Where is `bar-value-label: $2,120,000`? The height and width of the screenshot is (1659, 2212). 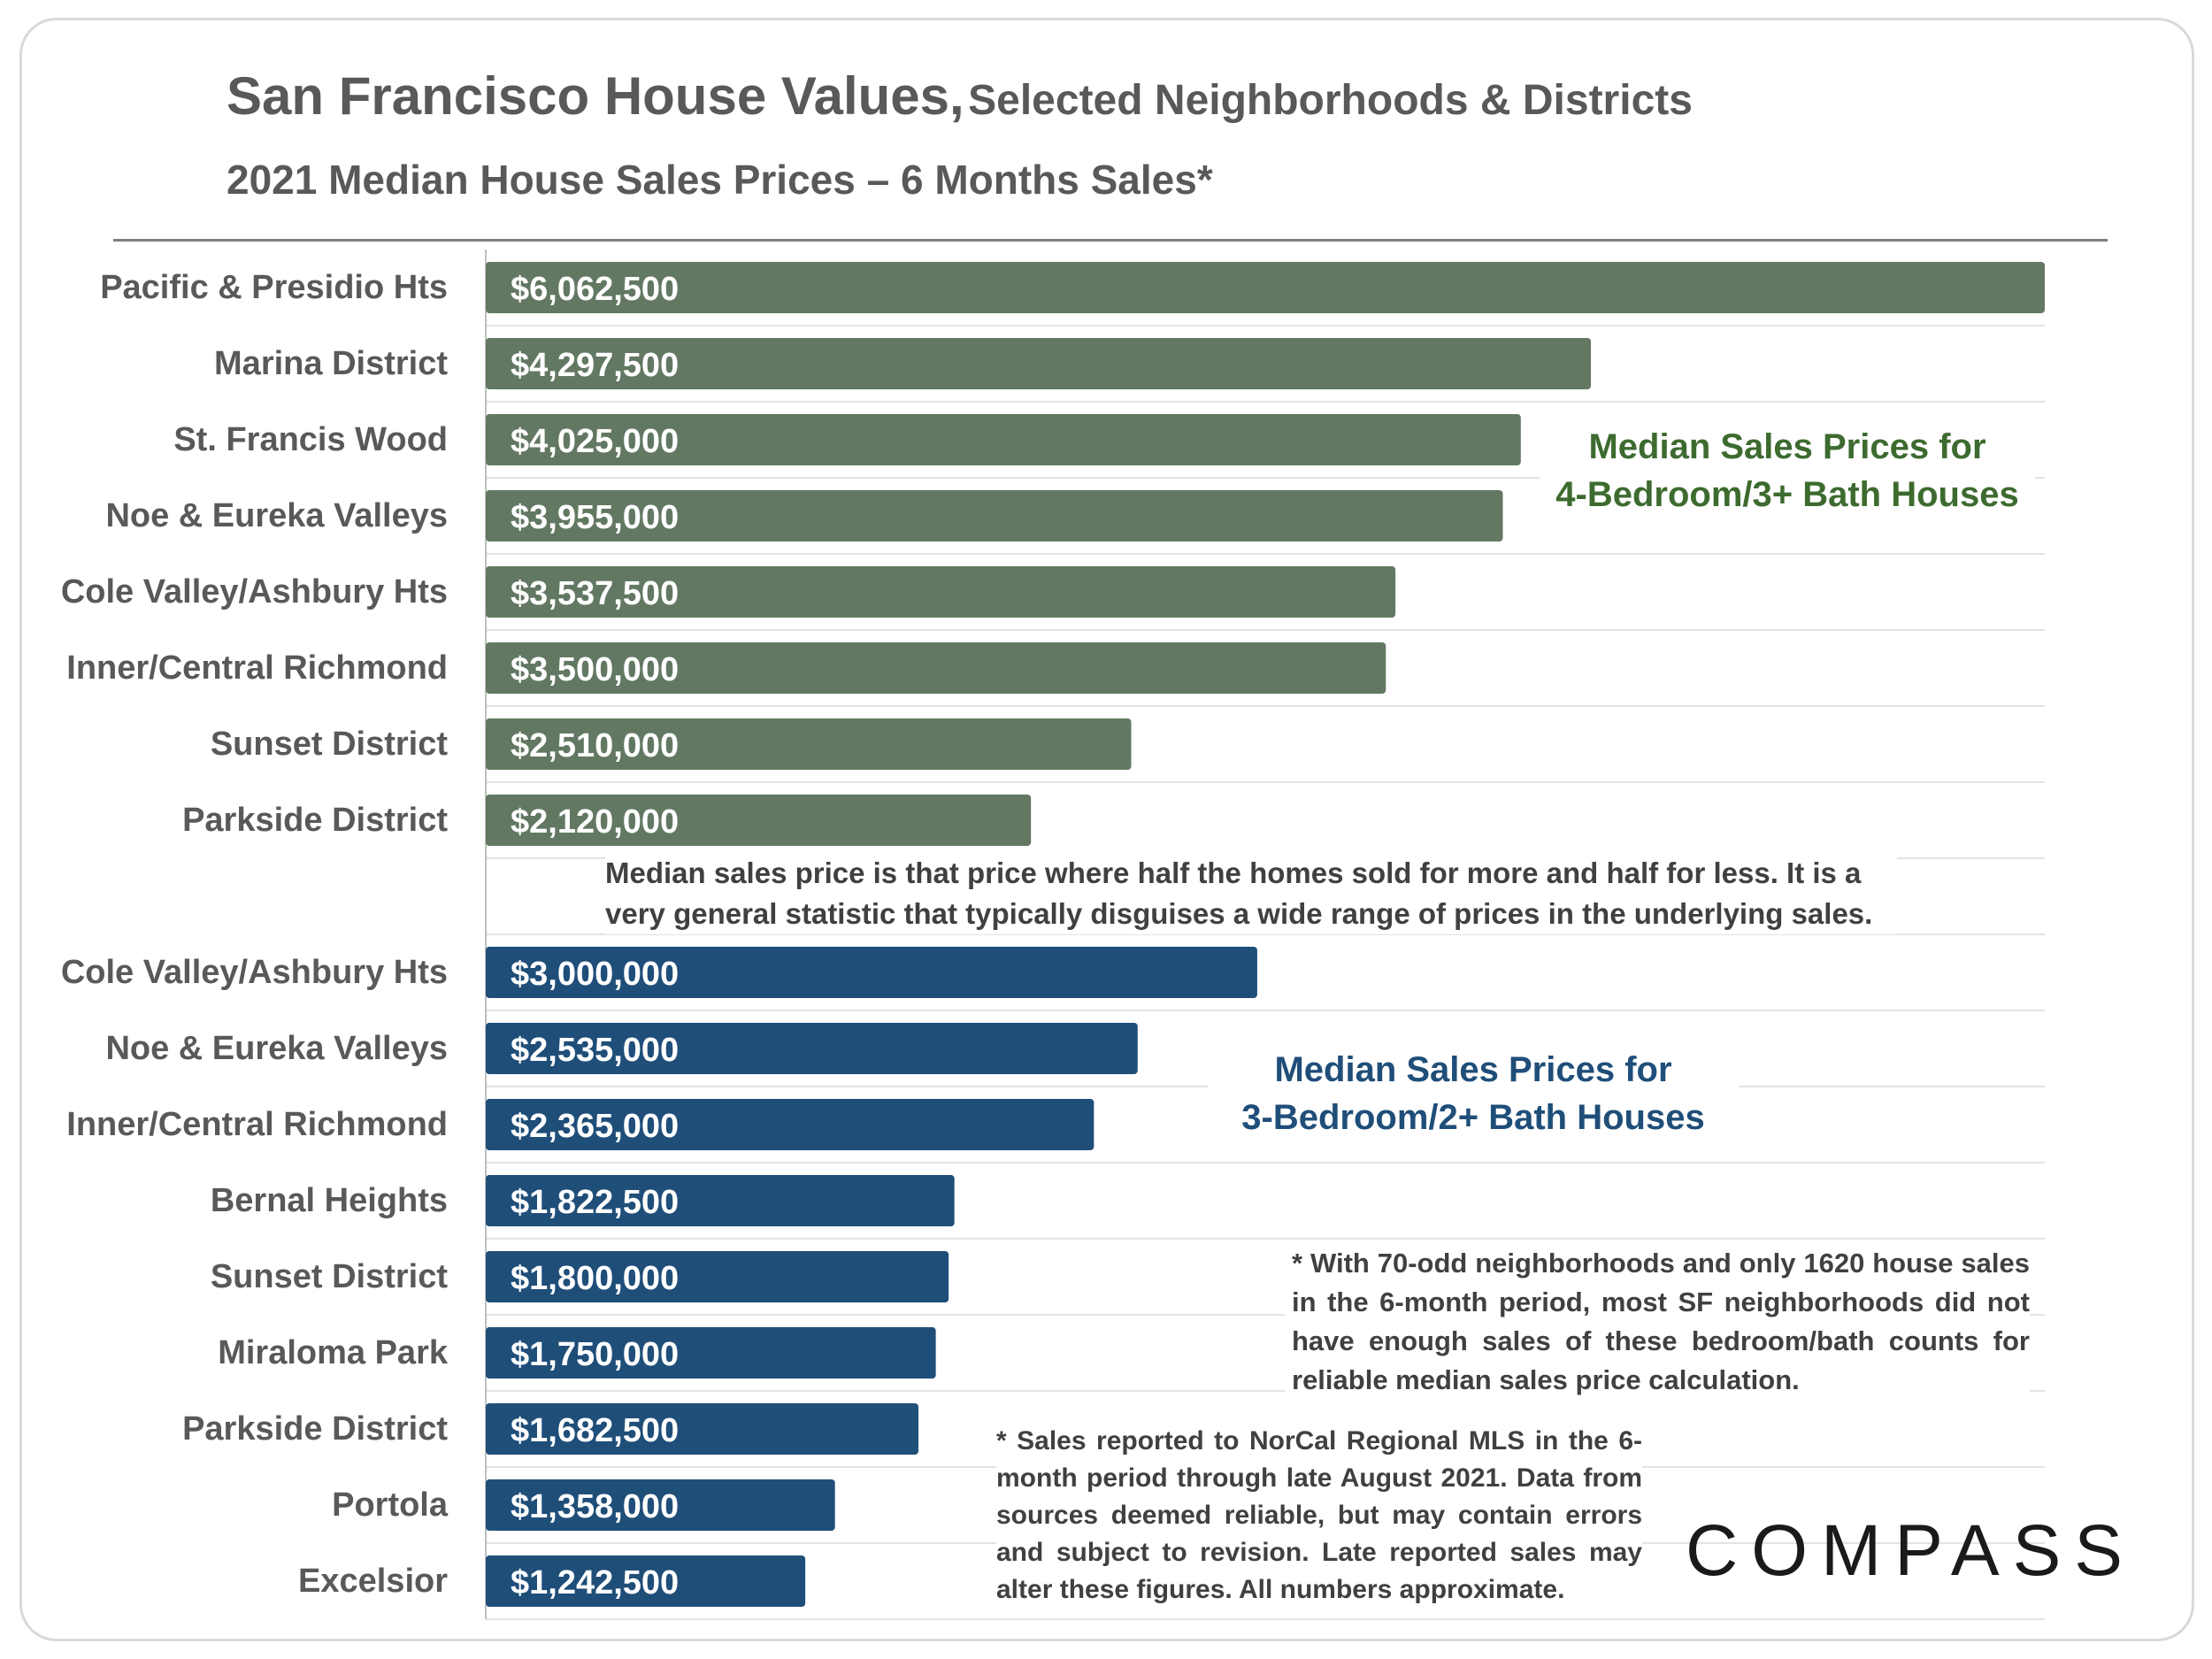
bar-value-label: $2,120,000 is located at coordinates (595, 822).